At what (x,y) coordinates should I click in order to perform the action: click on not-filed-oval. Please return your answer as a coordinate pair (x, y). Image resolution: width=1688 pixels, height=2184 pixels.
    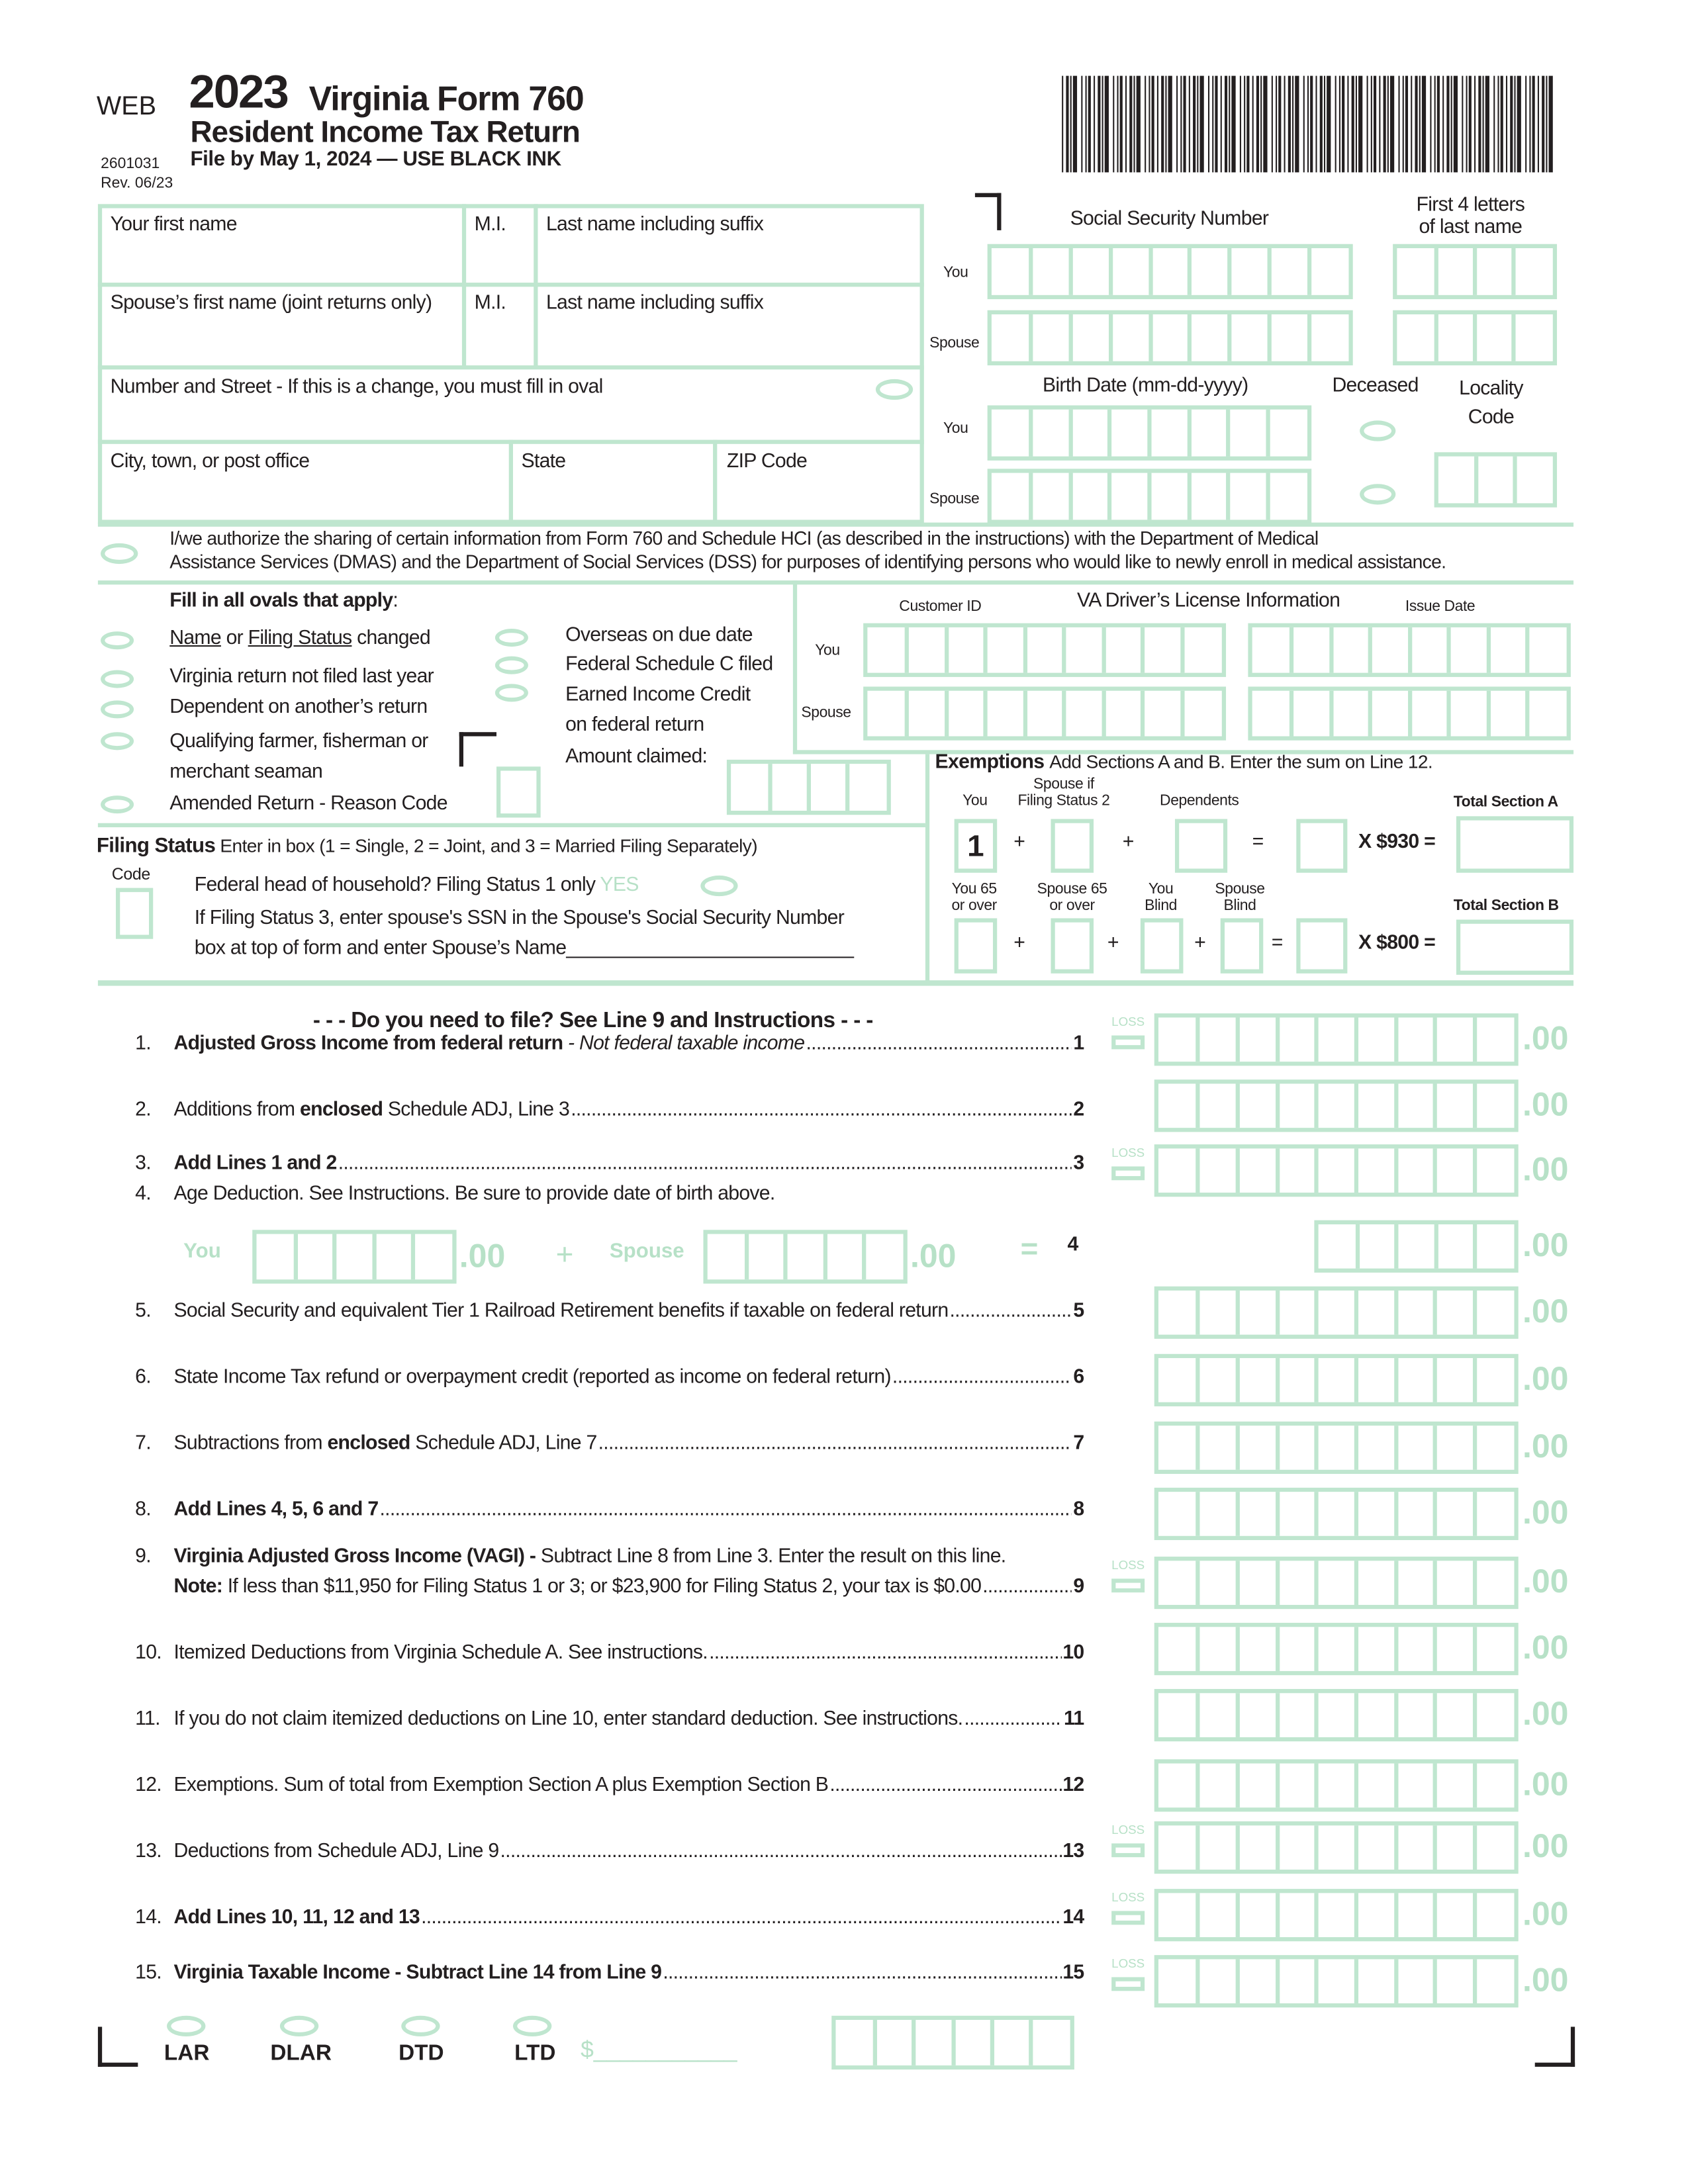
    Looking at the image, I should click on (117, 679).